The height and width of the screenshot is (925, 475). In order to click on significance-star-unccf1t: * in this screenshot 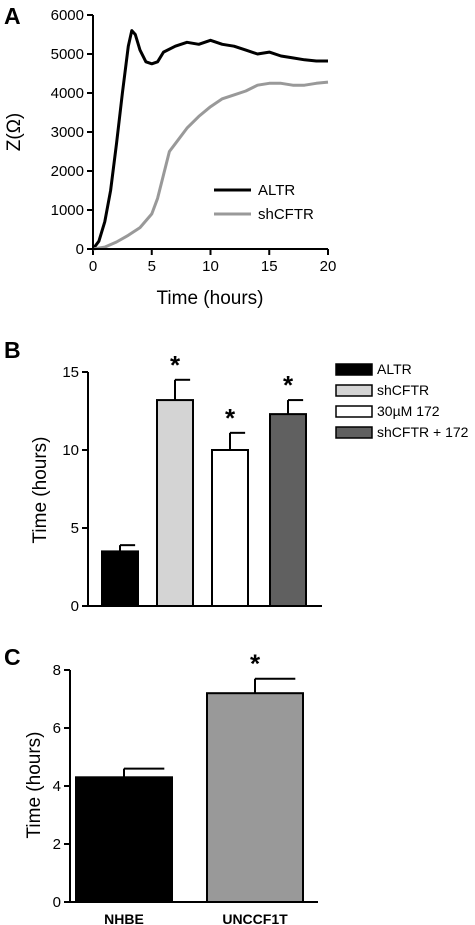, I will do `click(255, 664)`.